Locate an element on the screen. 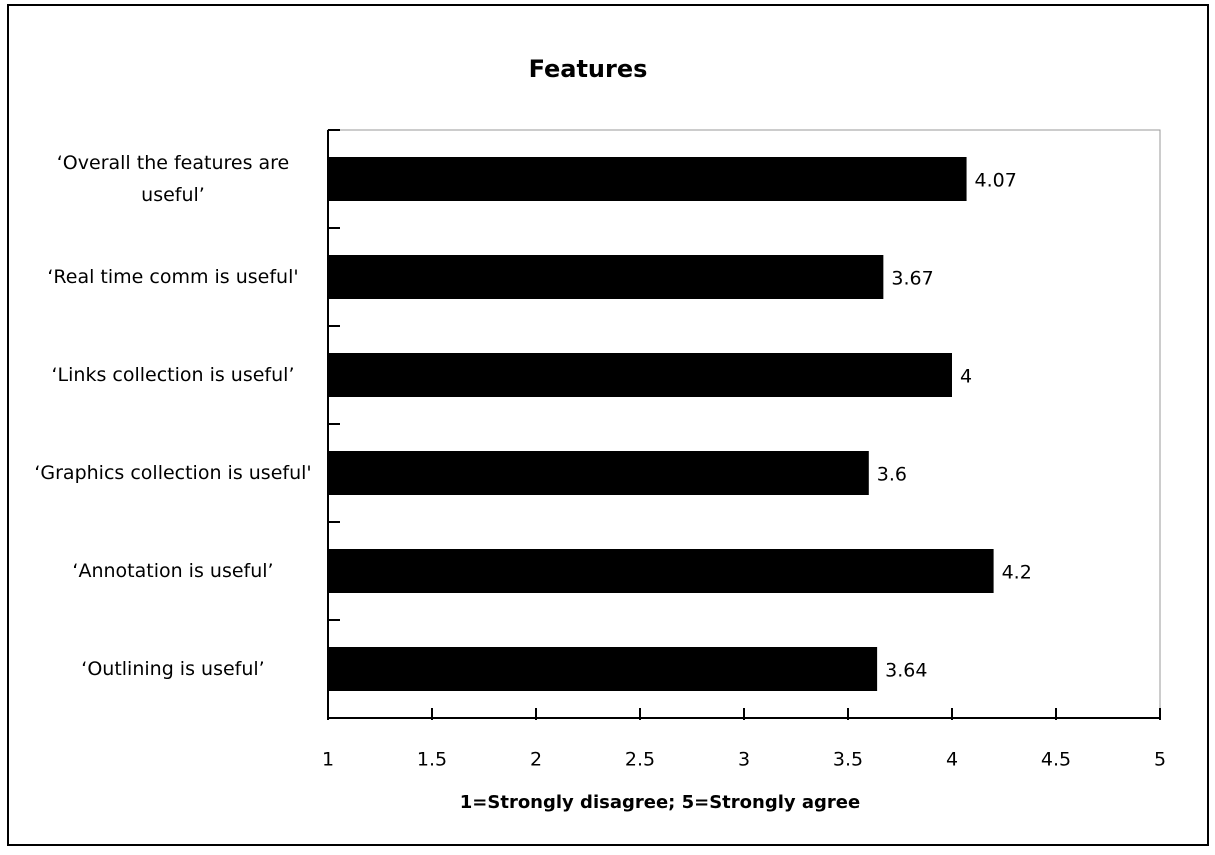 The height and width of the screenshot is (855, 1215). x-tick-label: 2.5 is located at coordinates (640, 760).